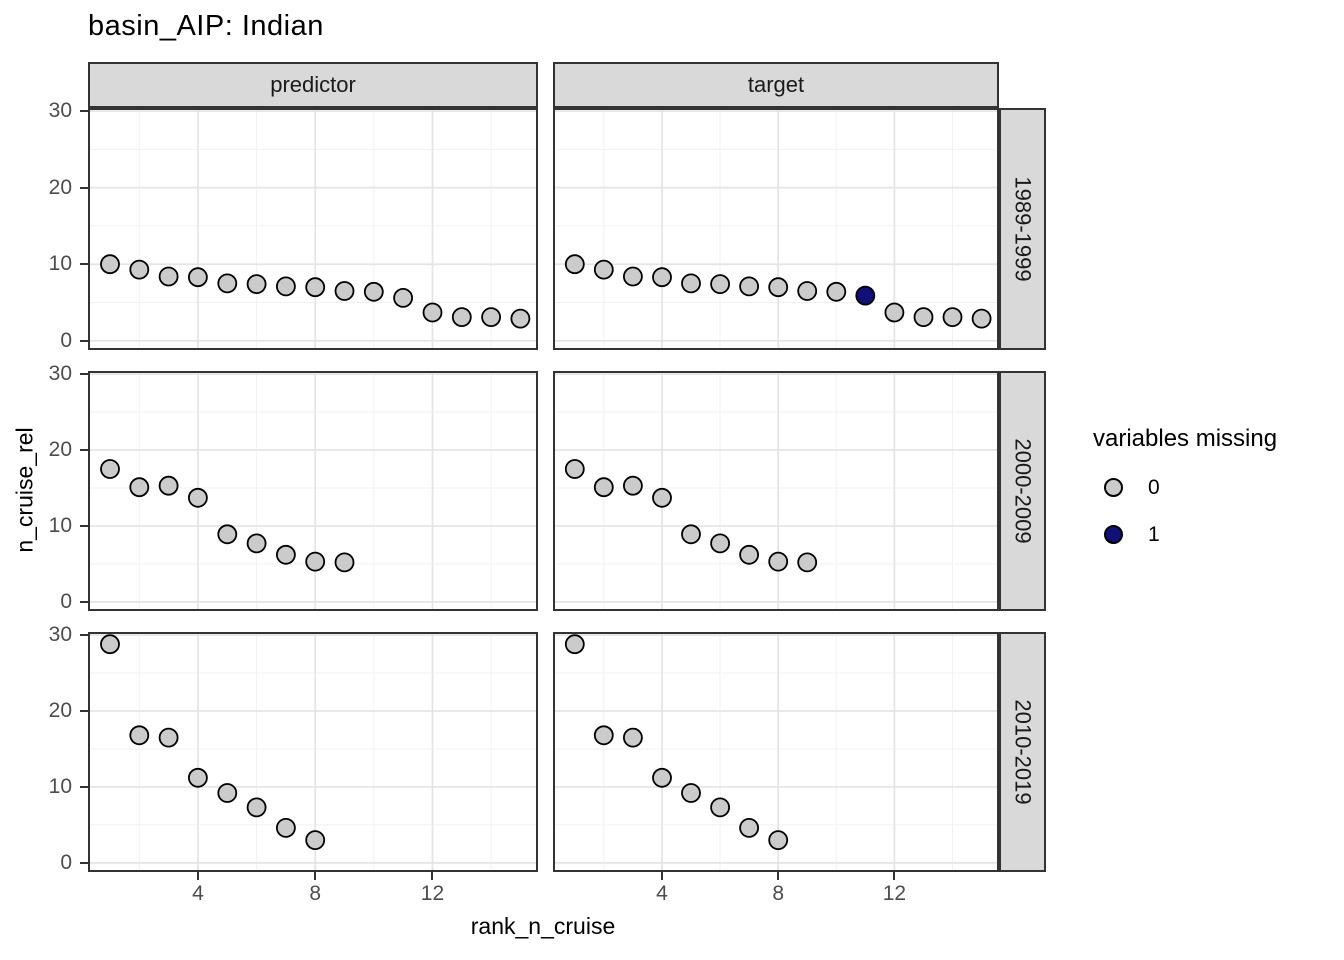 The image size is (1344, 960). What do you see at coordinates (313, 491) in the screenshot?
I see `panel-predictor-2000-2009` at bounding box center [313, 491].